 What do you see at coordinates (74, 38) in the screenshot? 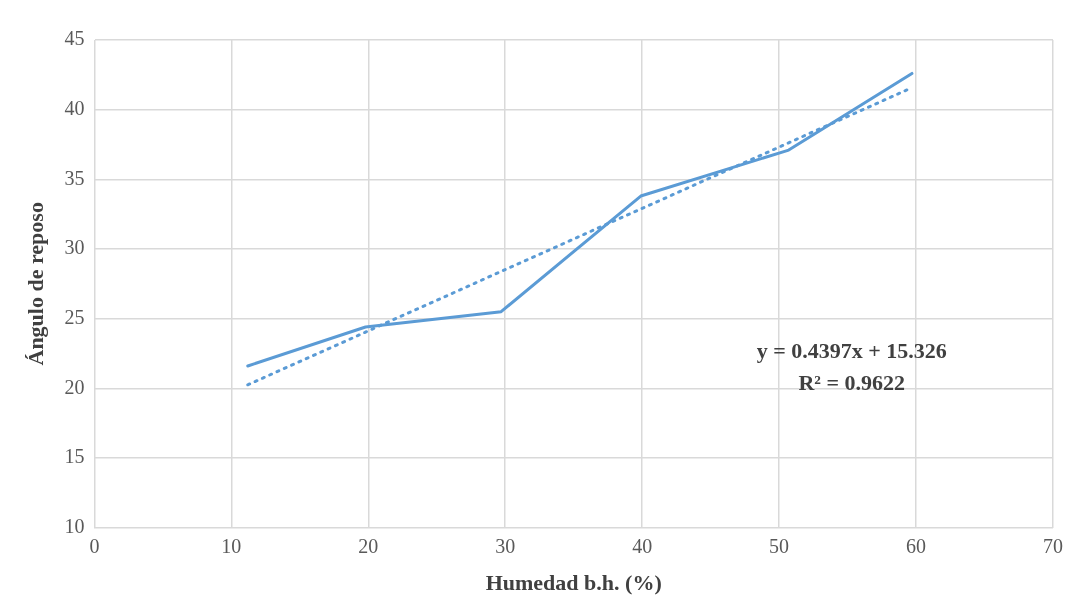
I see `y-tick-label: 45` at bounding box center [74, 38].